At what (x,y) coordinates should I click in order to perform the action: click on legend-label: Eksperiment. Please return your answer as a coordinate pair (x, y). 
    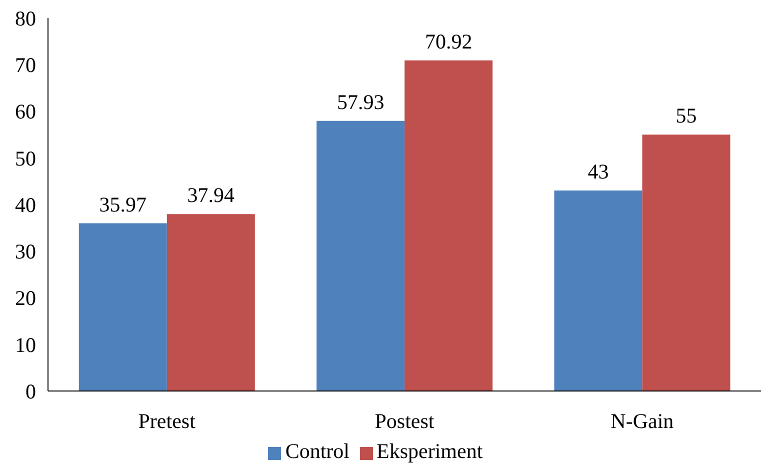
    Looking at the image, I should click on (429, 451).